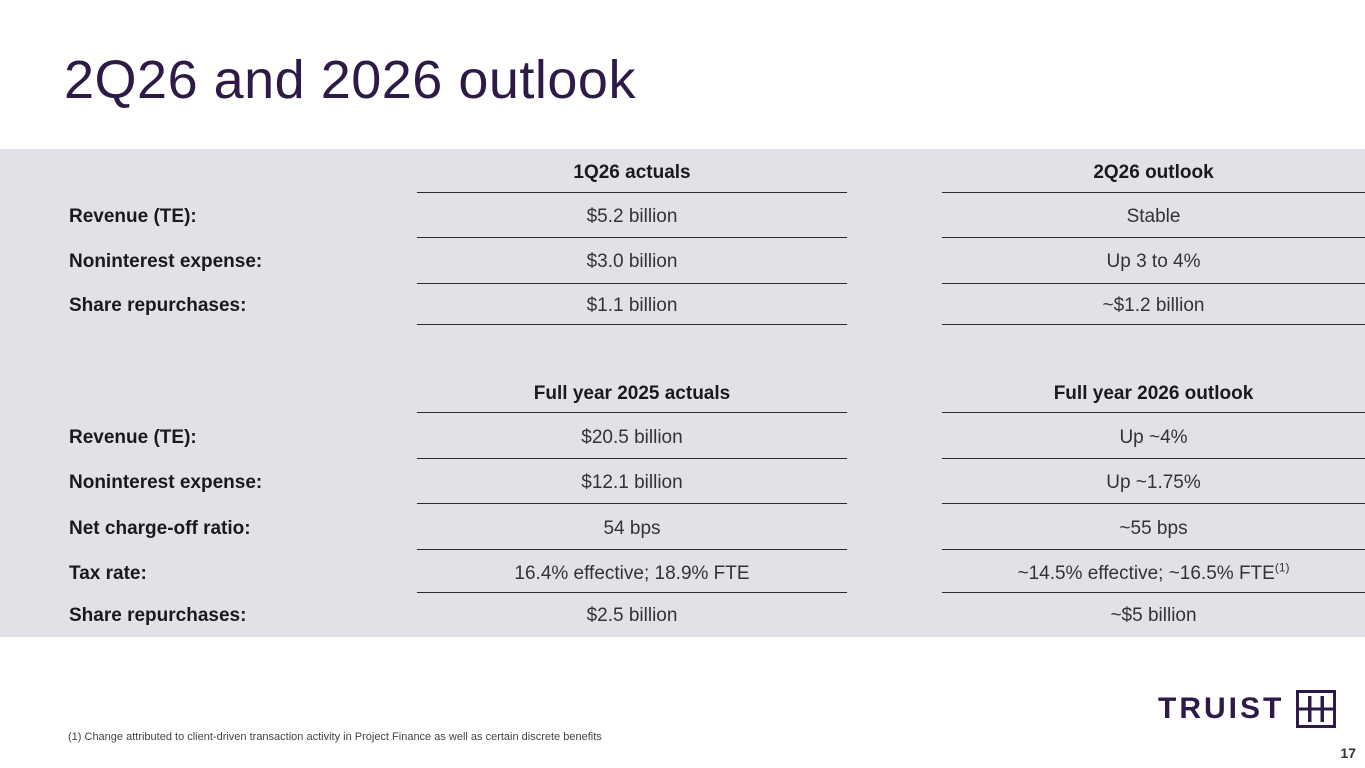  I want to click on actual-value: $3.0 billion, so click(632, 261).